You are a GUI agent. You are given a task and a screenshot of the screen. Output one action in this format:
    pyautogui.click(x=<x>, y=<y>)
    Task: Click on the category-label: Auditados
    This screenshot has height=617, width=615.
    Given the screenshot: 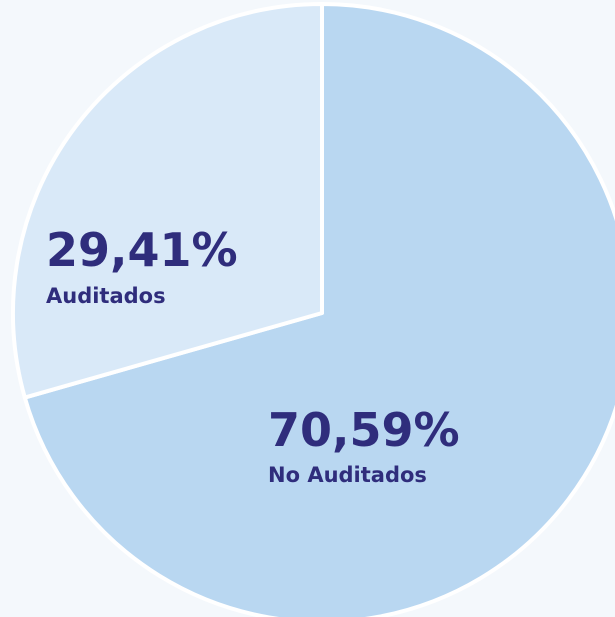 What is the action you would take?
    pyautogui.click(x=106, y=296)
    